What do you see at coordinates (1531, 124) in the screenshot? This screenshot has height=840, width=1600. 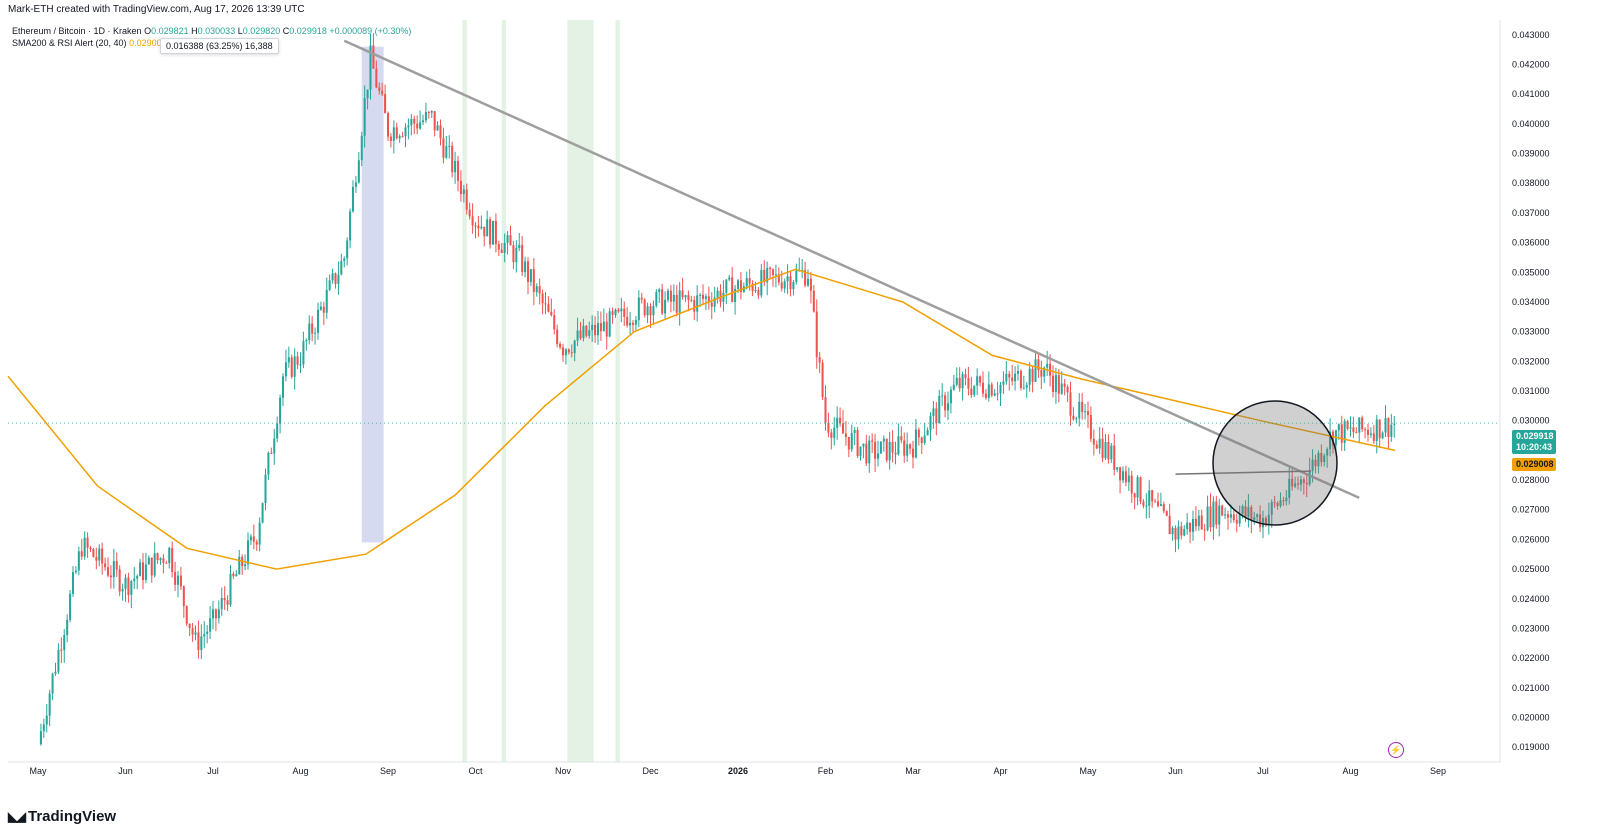 I see `y-tick-label: 0.040000` at bounding box center [1531, 124].